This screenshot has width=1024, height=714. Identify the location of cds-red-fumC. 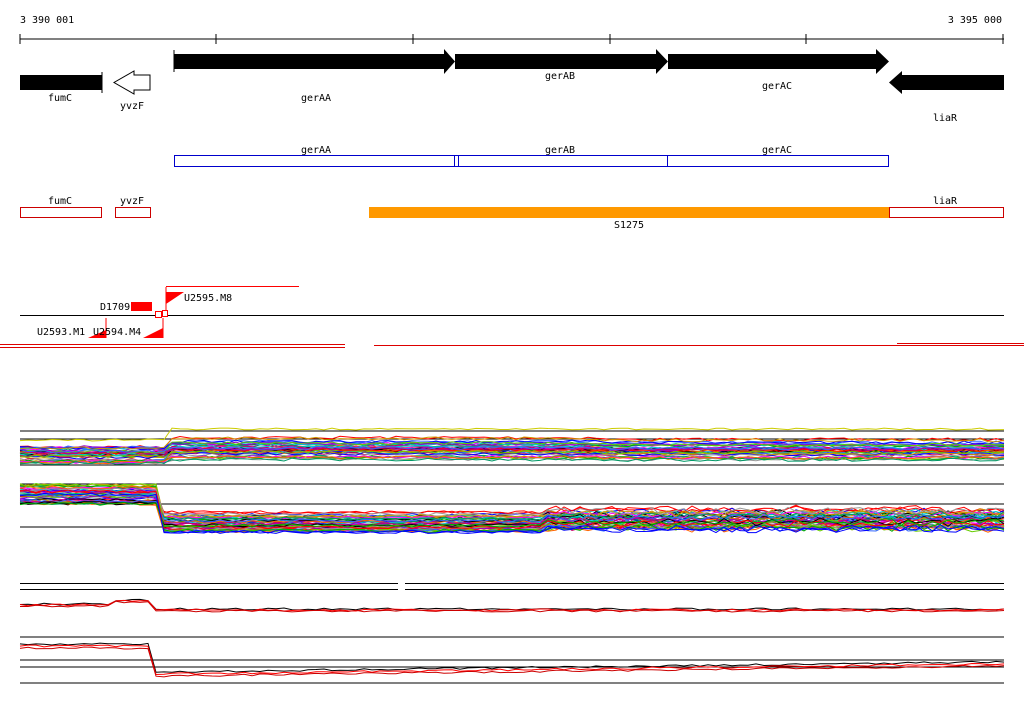
(61, 212).